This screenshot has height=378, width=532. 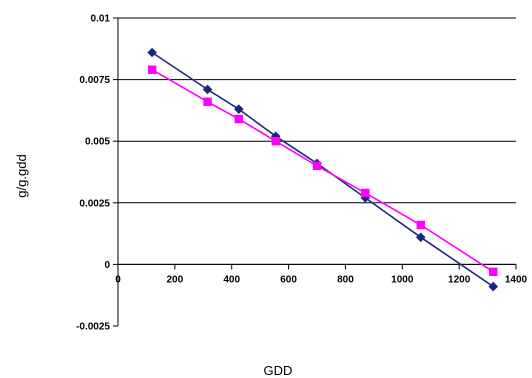 I want to click on y-tick-label: 0.0025, so click(x=94, y=203).